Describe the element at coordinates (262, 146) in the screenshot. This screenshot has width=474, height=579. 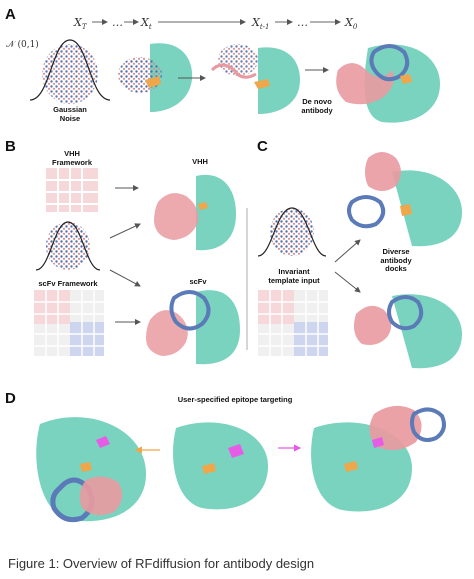
I see `panel-letter-c: C` at that location.